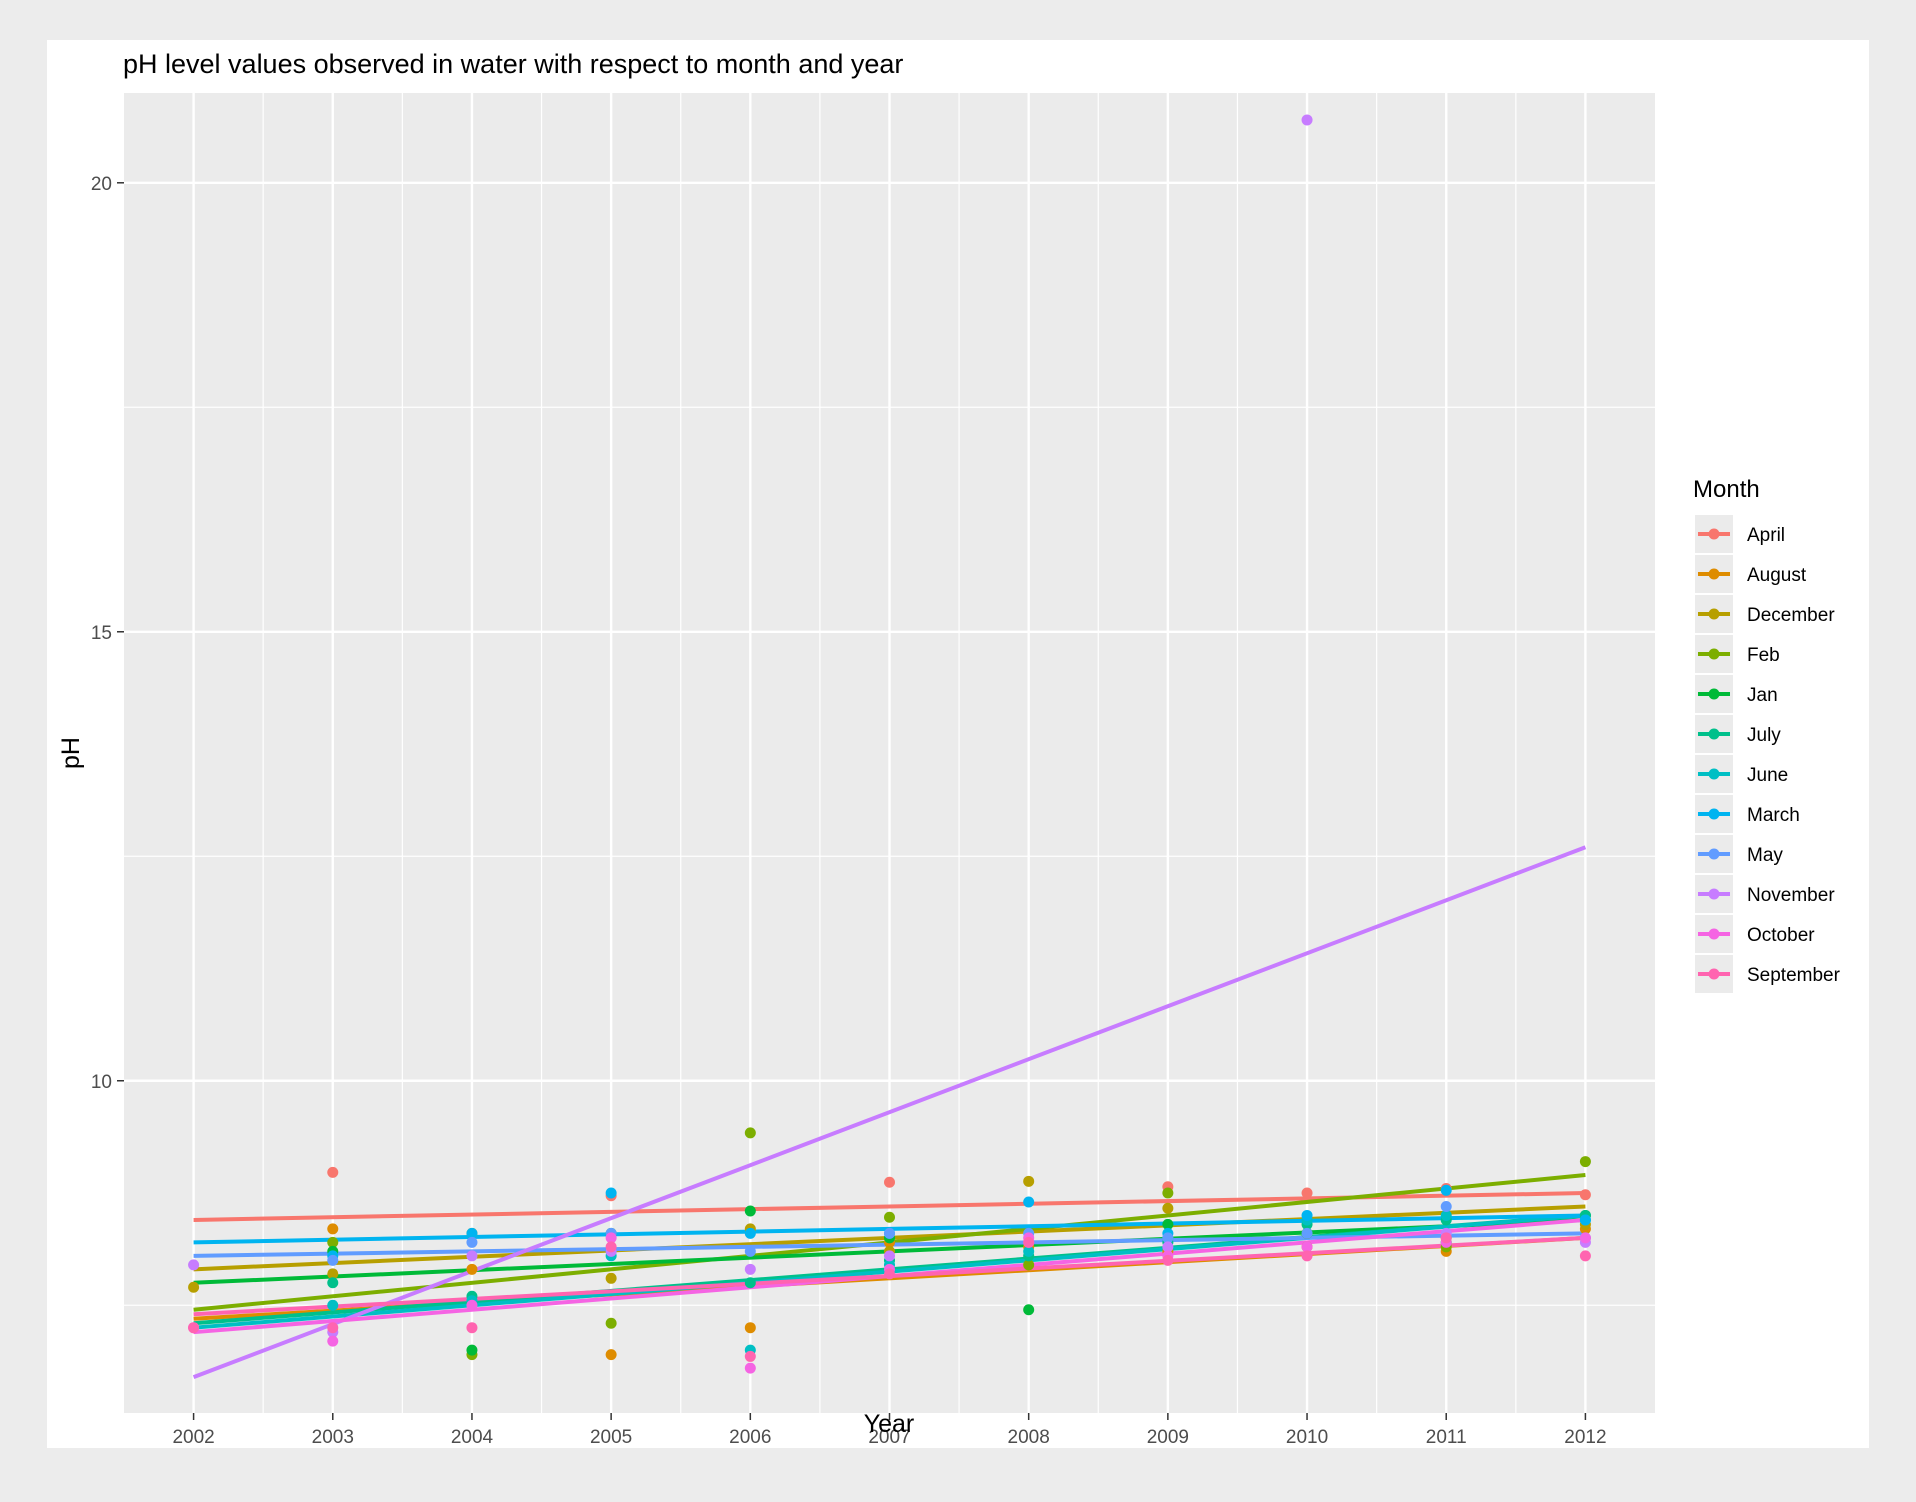 Image resolution: width=1916 pixels, height=1502 pixels. I want to click on legend-item-march: March, so click(1747, 814).